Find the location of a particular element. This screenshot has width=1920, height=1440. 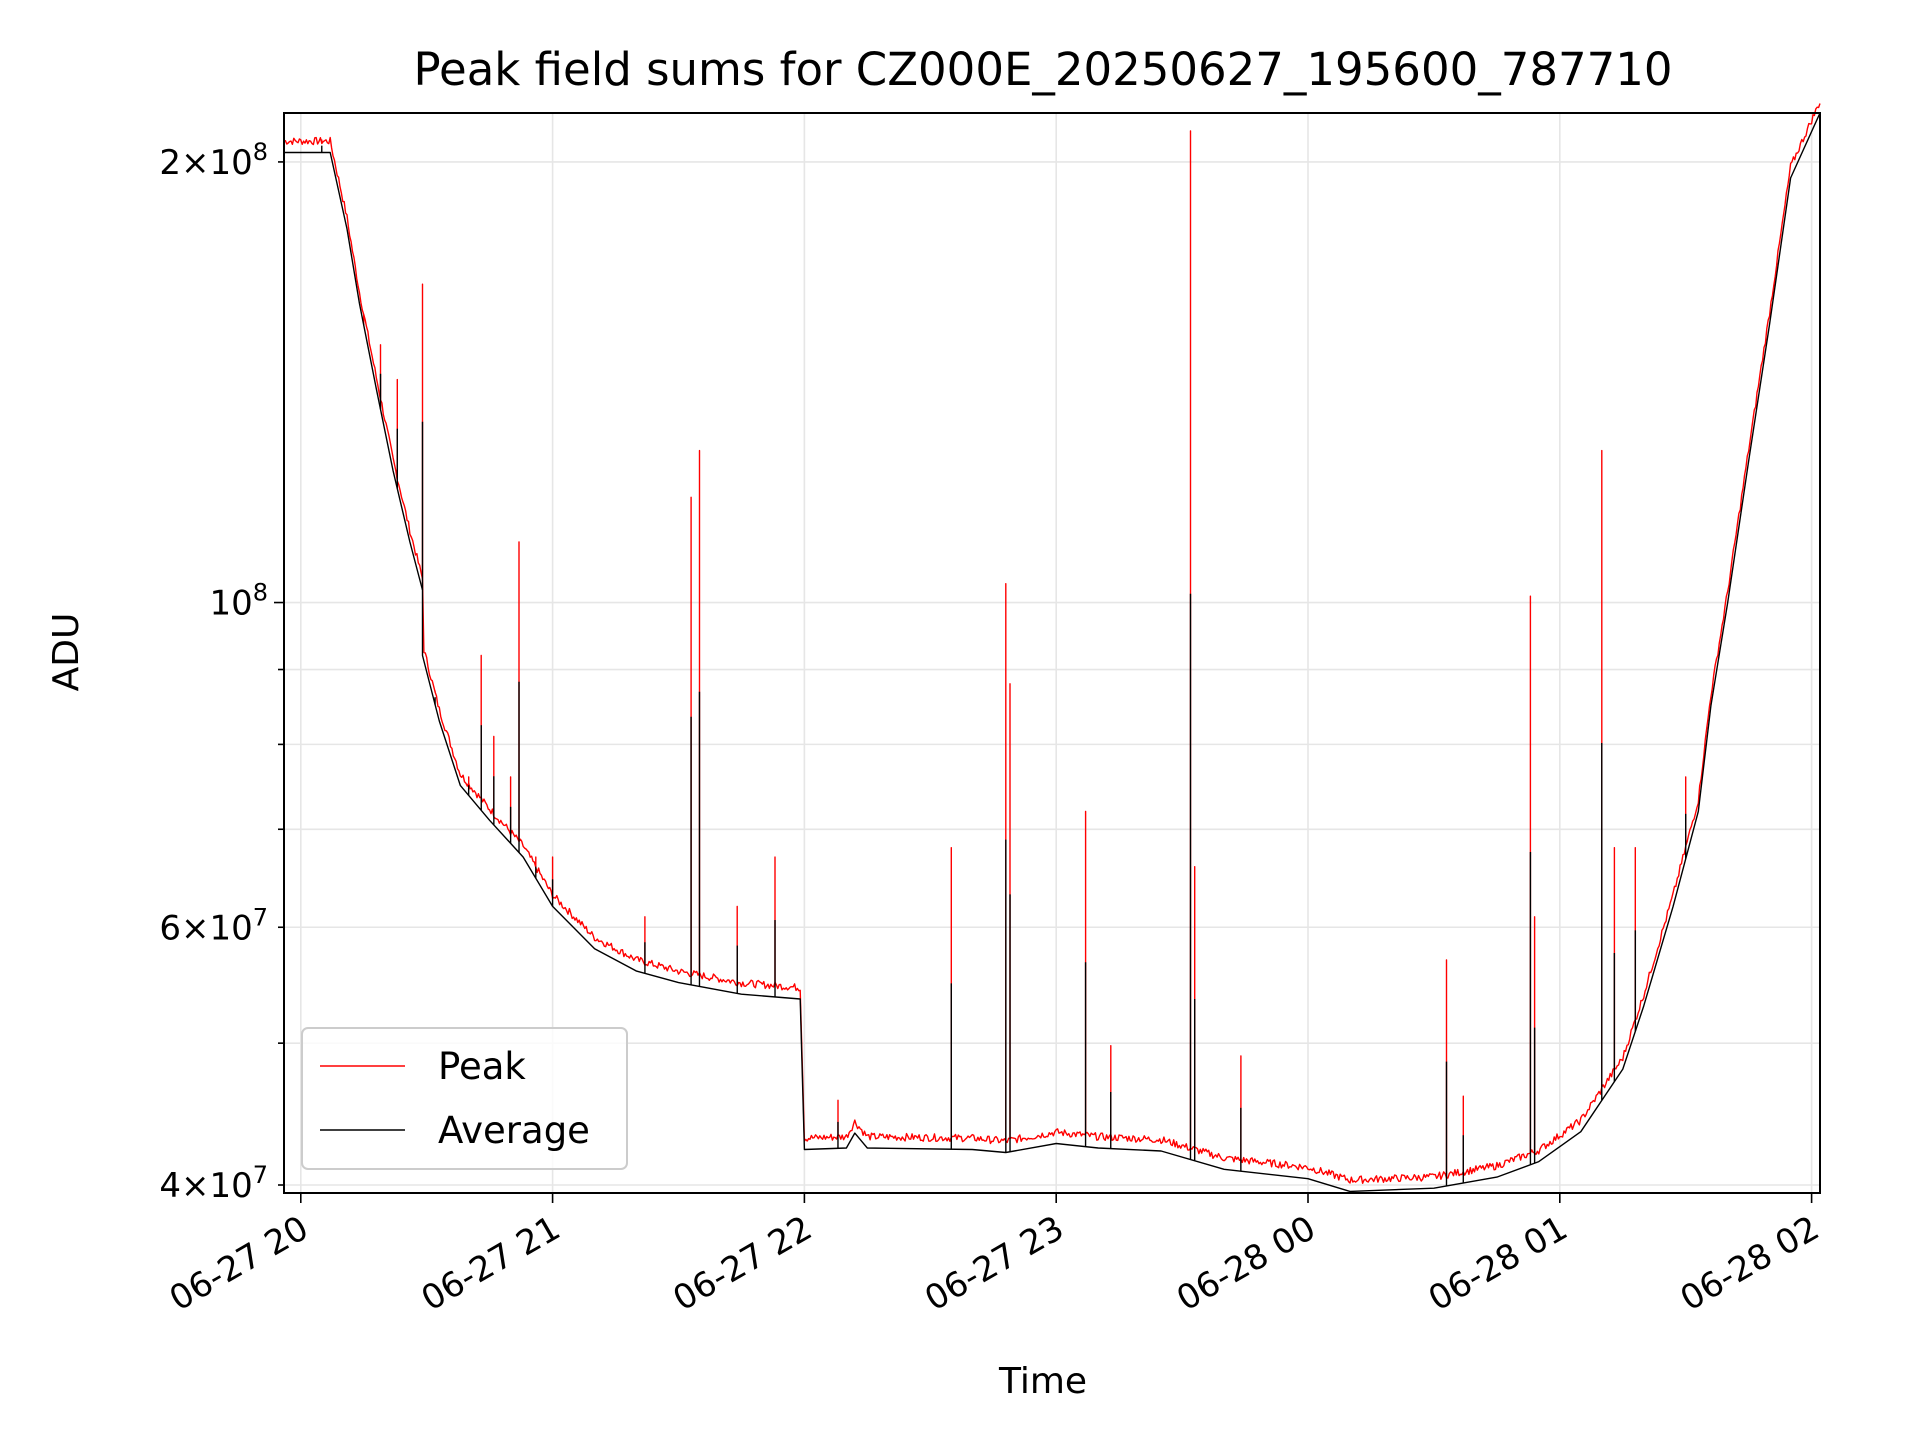

x-axis-label: Time is located at coordinates (1042, 1381).